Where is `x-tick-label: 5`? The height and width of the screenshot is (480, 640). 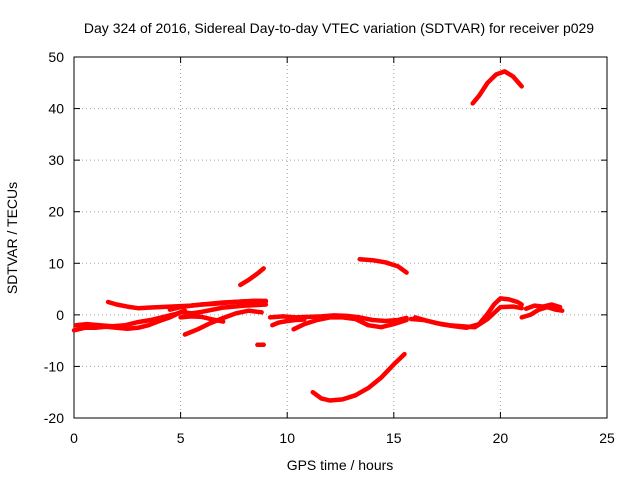
x-tick-label: 5 is located at coordinates (181, 438).